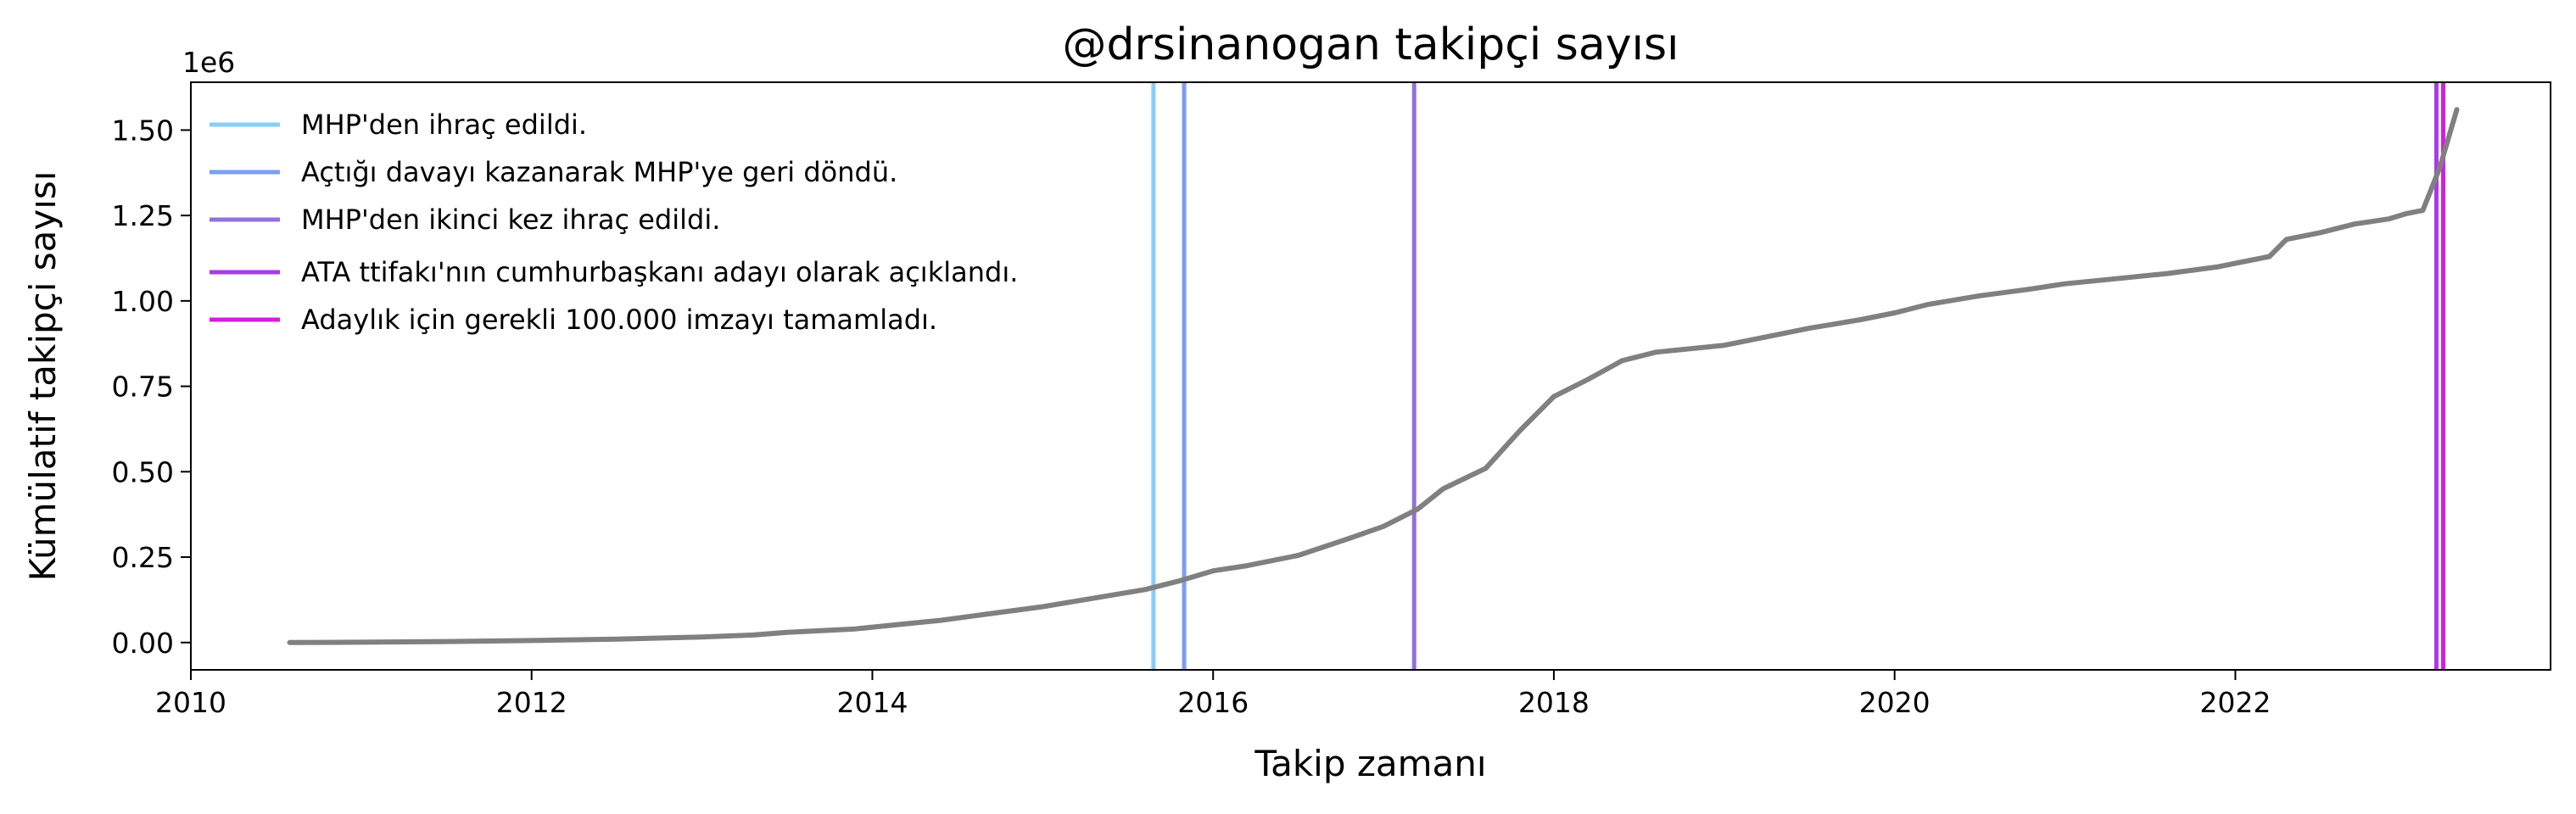 The image size is (2576, 814). I want to click on x-tick-label: 2016, so click(1213, 702).